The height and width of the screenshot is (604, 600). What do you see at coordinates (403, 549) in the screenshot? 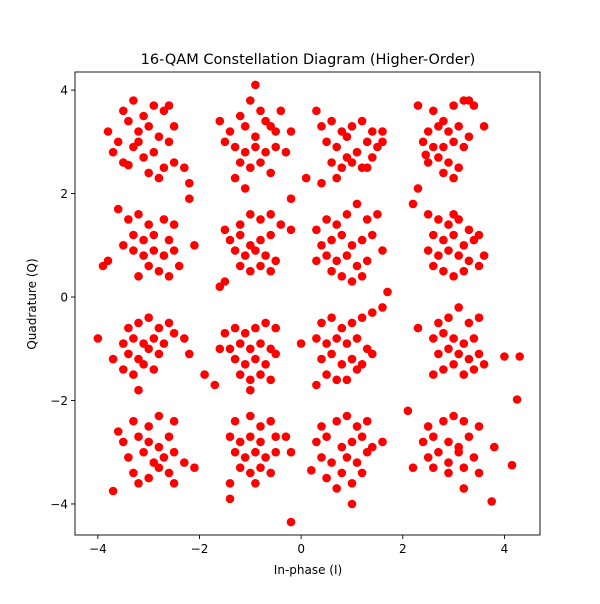
I see `x-tick-label: 2` at bounding box center [403, 549].